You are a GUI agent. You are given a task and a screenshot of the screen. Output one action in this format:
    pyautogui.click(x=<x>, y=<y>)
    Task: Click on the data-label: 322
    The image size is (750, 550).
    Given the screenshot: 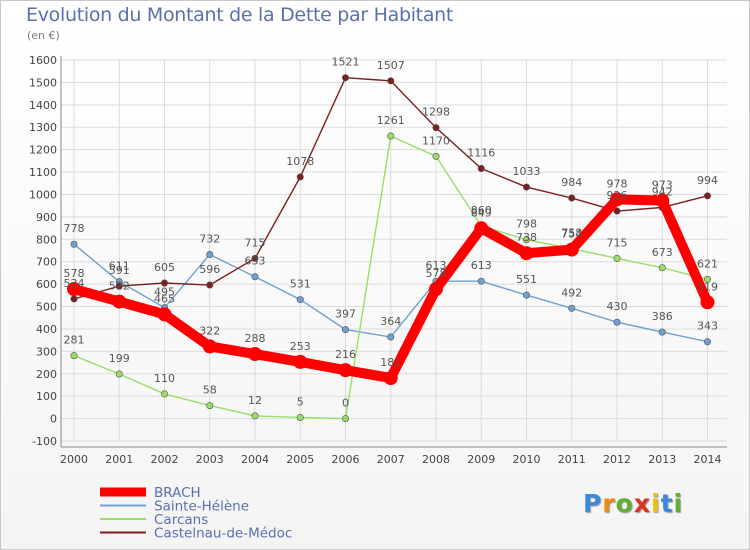 What is the action you would take?
    pyautogui.click(x=209, y=330)
    